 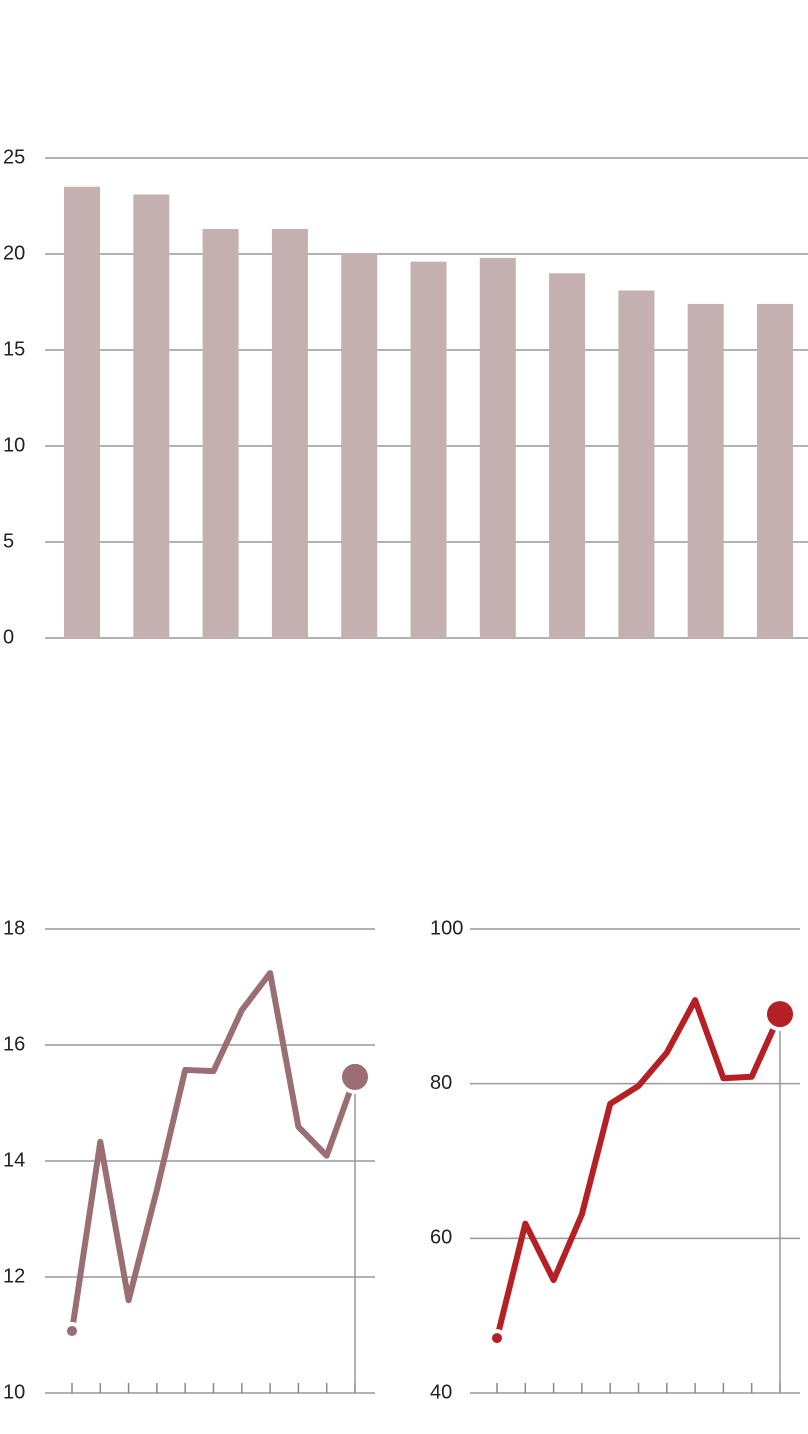 What do you see at coordinates (8, 637) in the screenshot?
I see `y-tick-label: 0` at bounding box center [8, 637].